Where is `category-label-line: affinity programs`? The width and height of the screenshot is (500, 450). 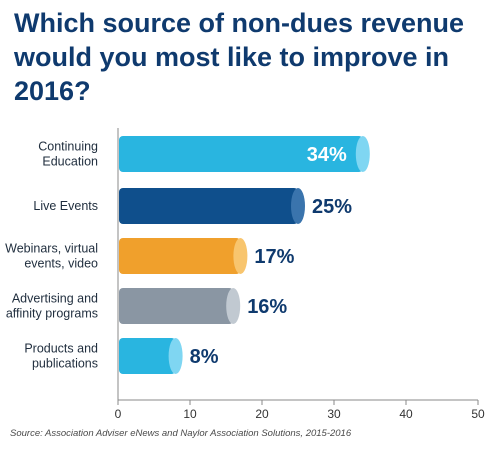
category-label-line: affinity programs is located at coordinates (52, 314).